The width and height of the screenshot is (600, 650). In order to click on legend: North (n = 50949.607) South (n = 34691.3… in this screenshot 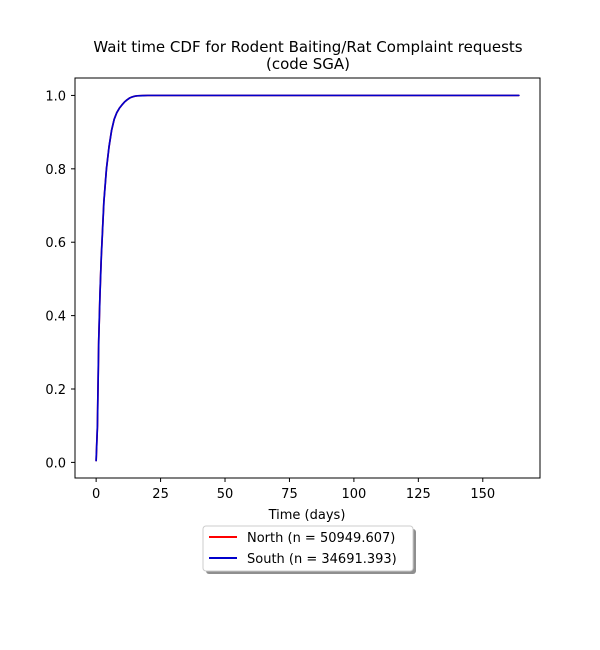, I will do `click(309, 549)`.